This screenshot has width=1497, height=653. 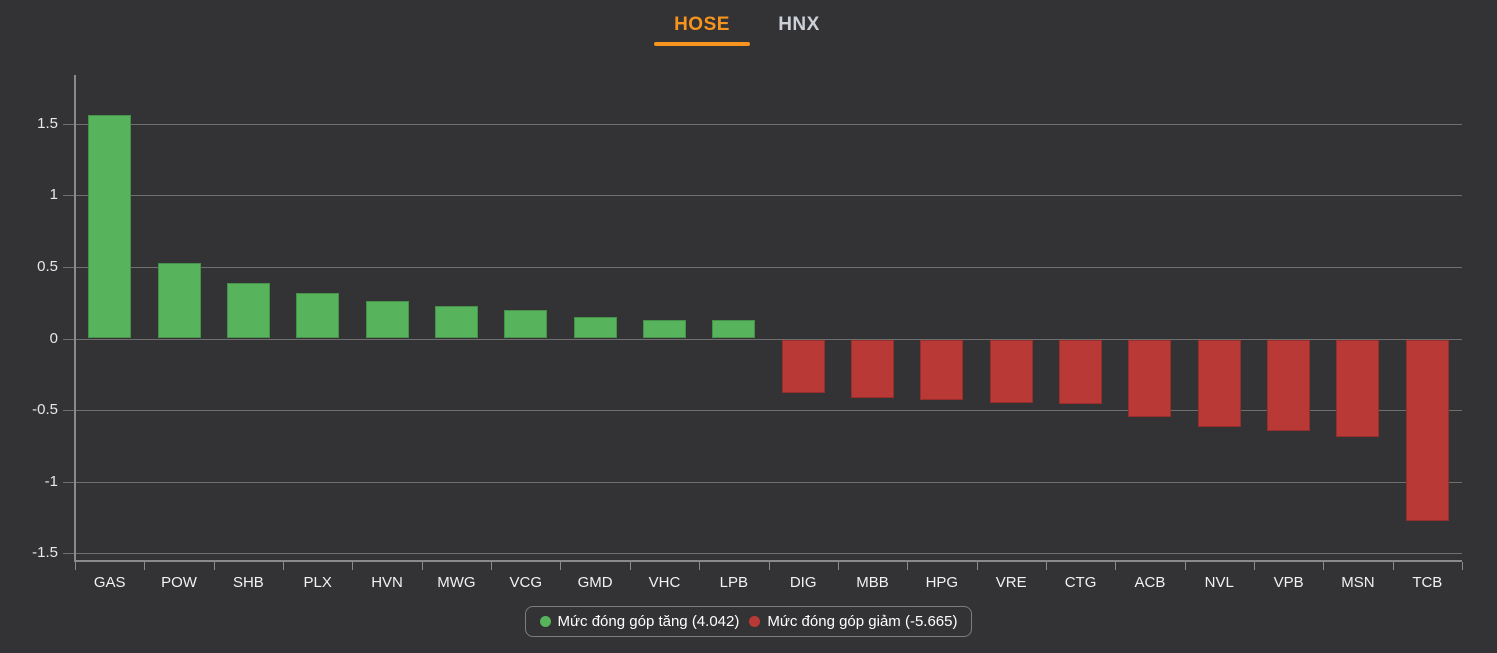 I want to click on bar-MWG, so click(x=456, y=322).